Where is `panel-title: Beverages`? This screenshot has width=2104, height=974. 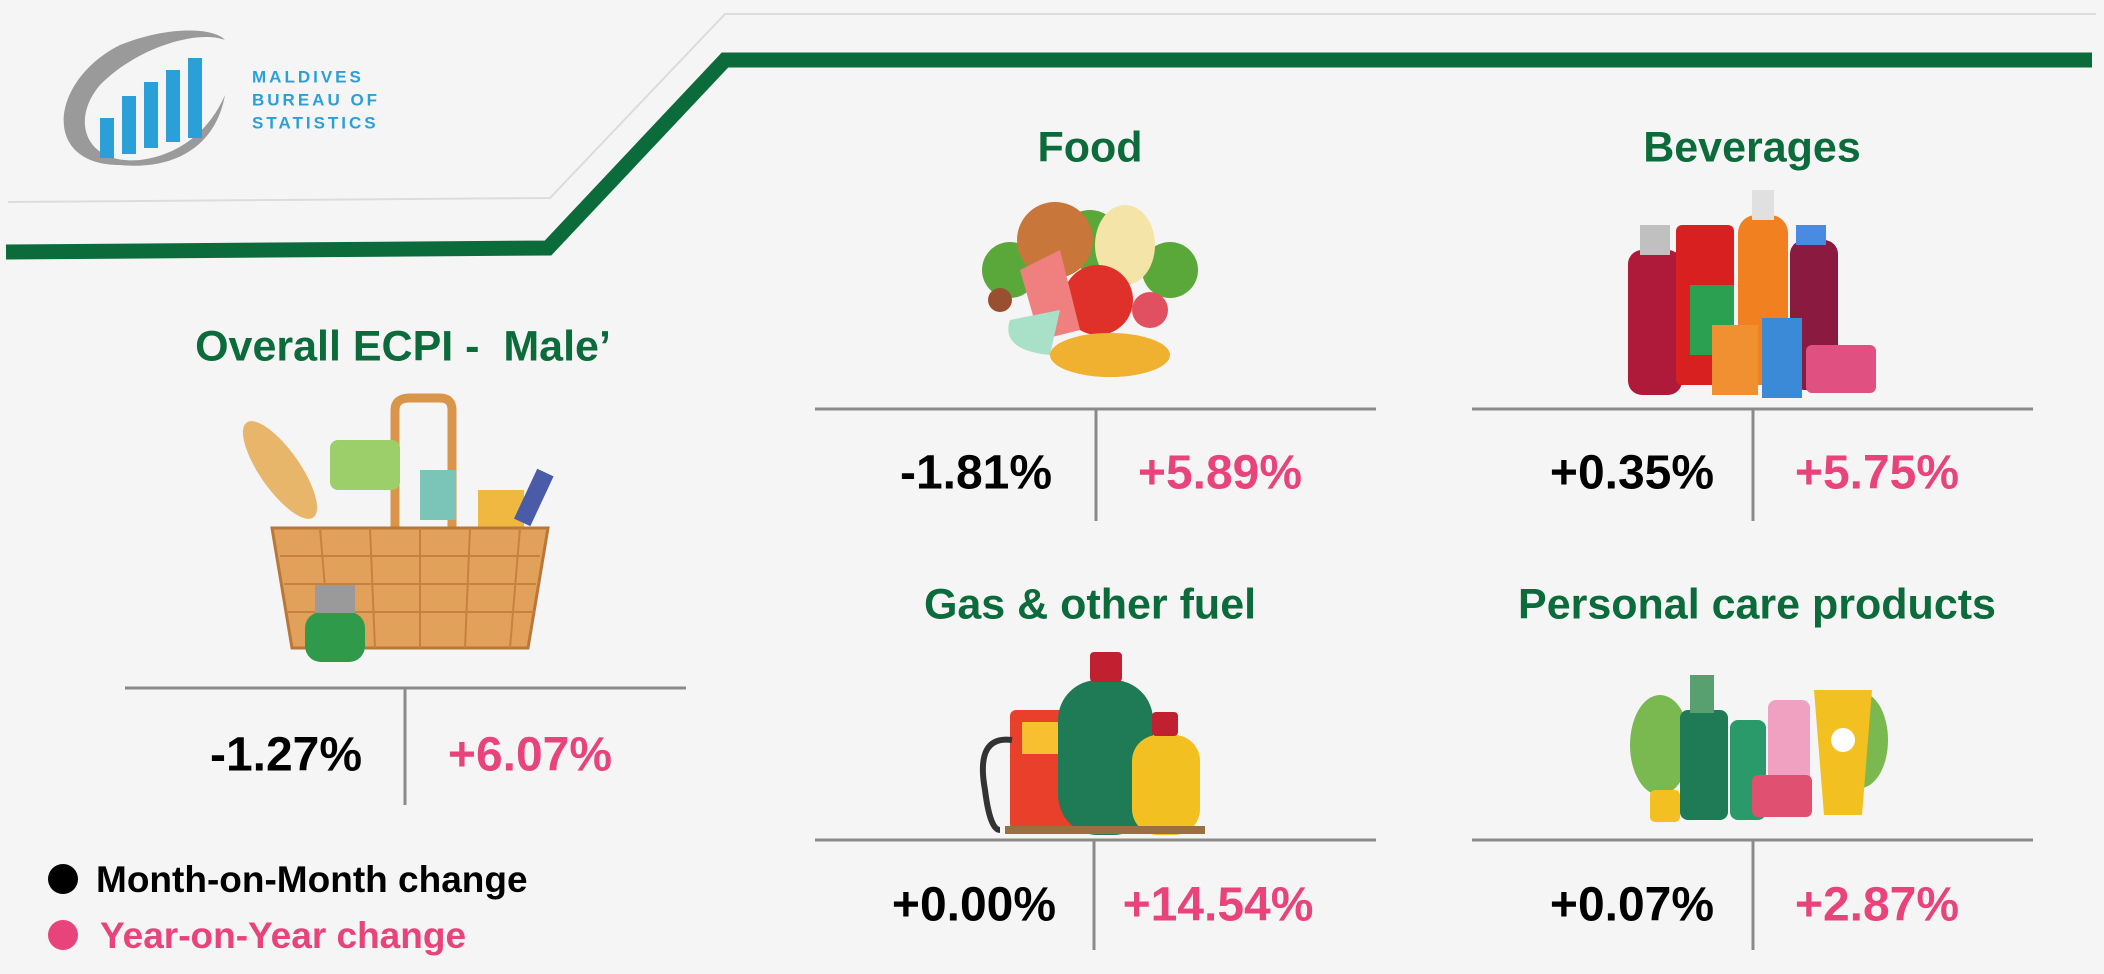 panel-title: Beverages is located at coordinates (1752, 147).